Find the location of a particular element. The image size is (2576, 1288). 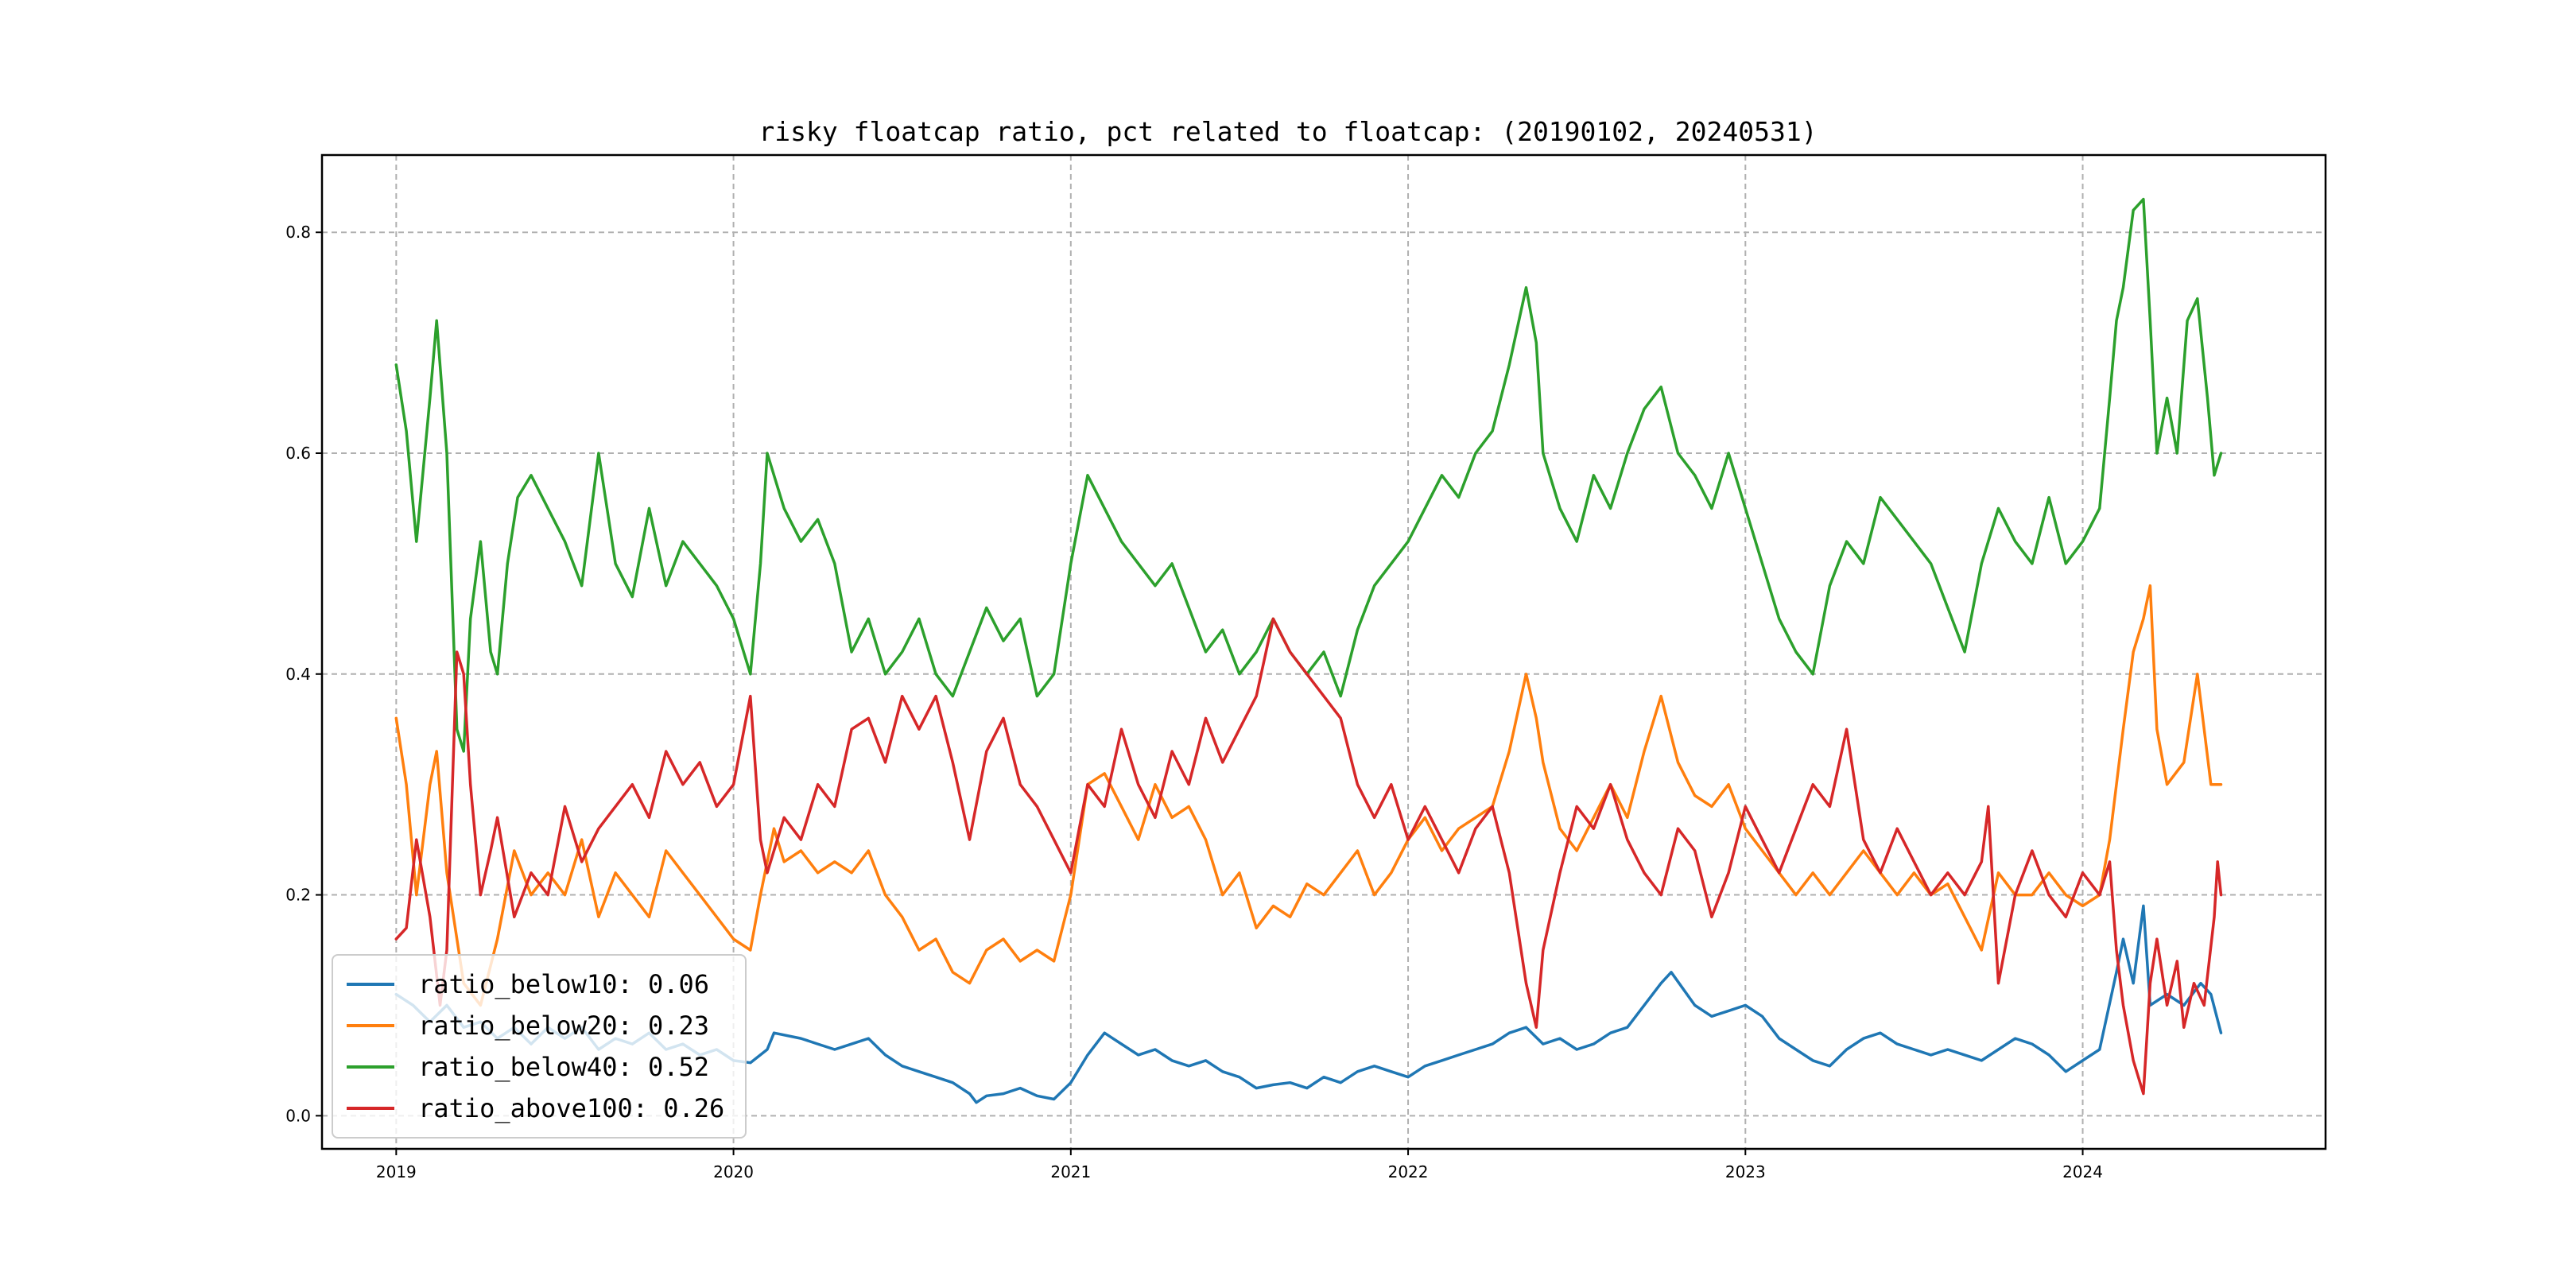

legend-label-ratio_below10: ratio_below10: 0.06 is located at coordinates (563, 984).